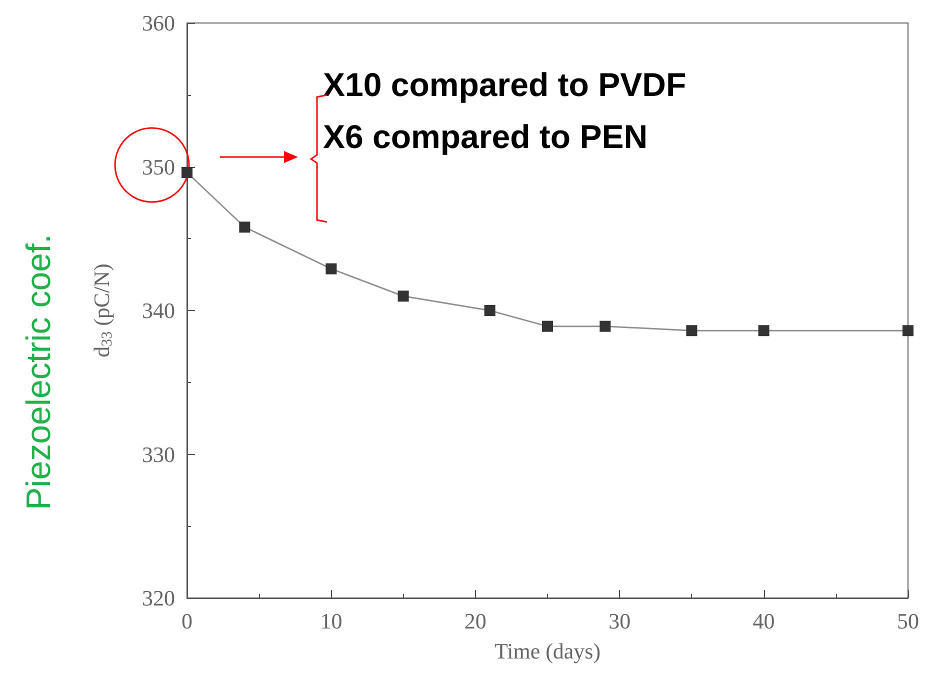 Image resolution: width=929 pixels, height=684 pixels. What do you see at coordinates (331, 621) in the screenshot?
I see `x-tick-label: 10` at bounding box center [331, 621].